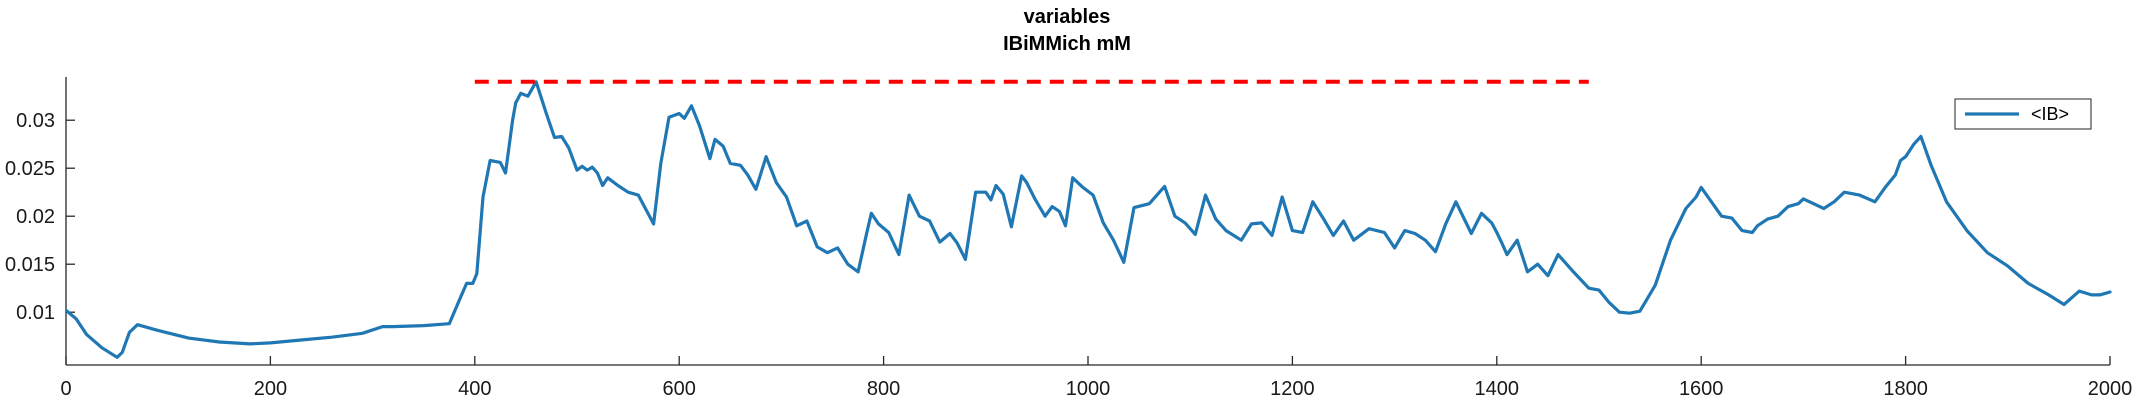 The height and width of the screenshot is (405, 2133). I want to click on y-tick-label: 0.025, so click(30, 169).